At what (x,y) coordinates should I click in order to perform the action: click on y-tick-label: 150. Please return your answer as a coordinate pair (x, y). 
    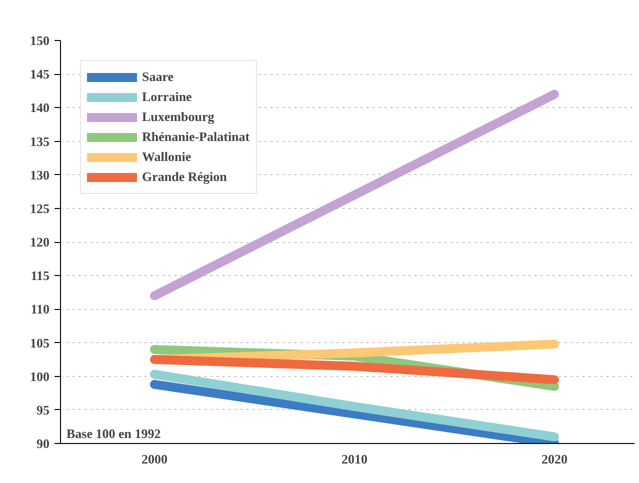
    Looking at the image, I should click on (40, 40).